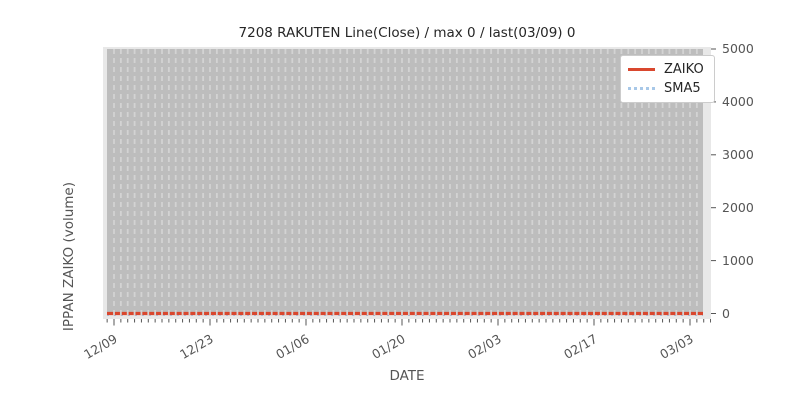 The width and height of the screenshot is (800, 400). I want to click on y-axis-label-text: IPPAN ZAIKO (volume), so click(69, 256).